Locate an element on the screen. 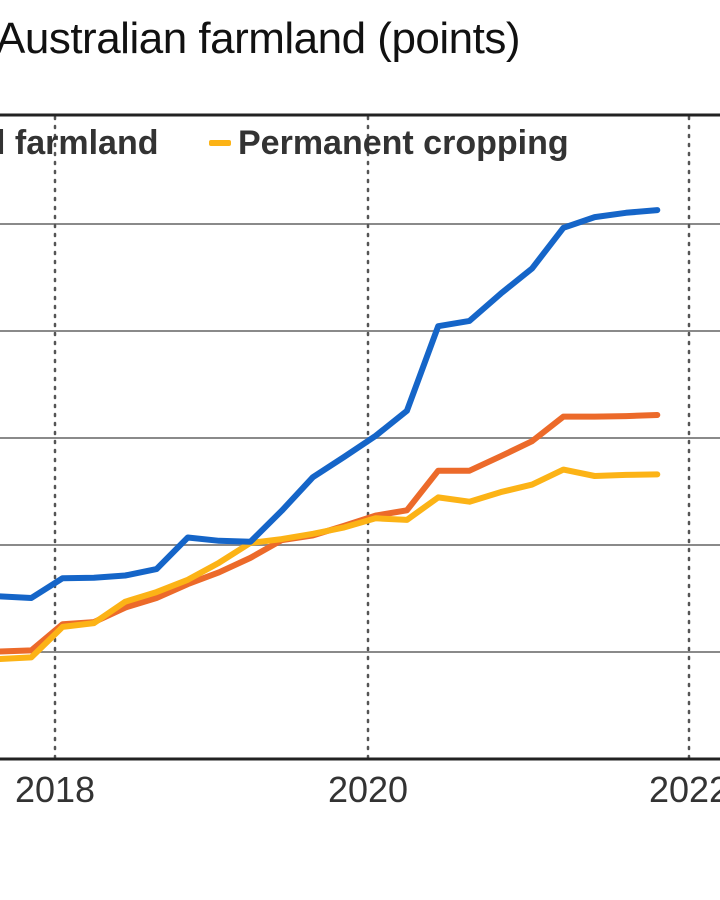 The image size is (720, 900). legend-label-1: l farmland is located at coordinates (79, 143).